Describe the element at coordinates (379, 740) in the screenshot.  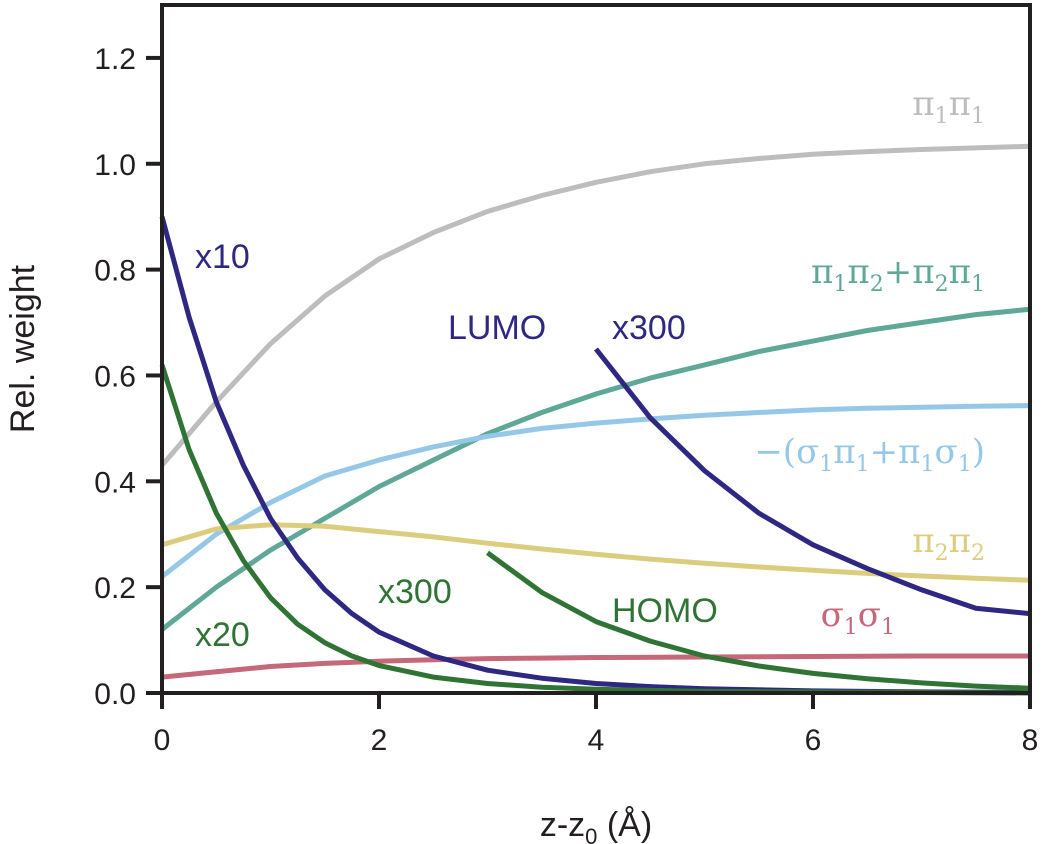
I see `x-tick-label: 2` at that location.